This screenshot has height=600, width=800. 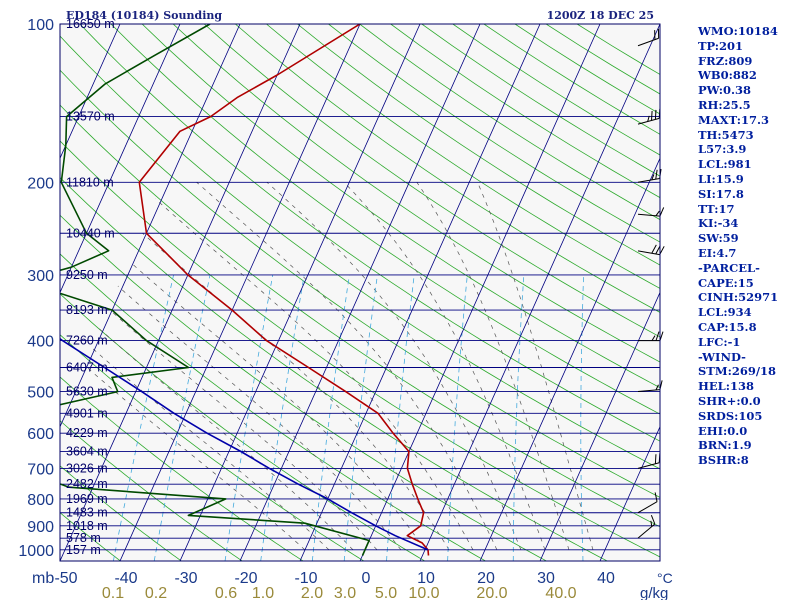 I want to click on index-line: LCL:934, so click(x=725, y=312).